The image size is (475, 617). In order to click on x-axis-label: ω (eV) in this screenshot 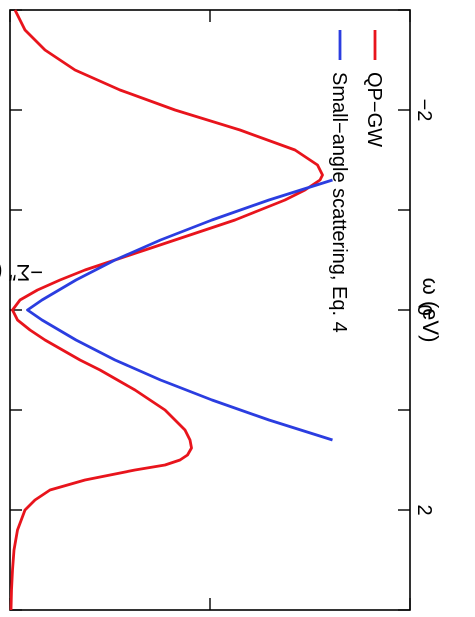, I will do `click(430, 310)`.